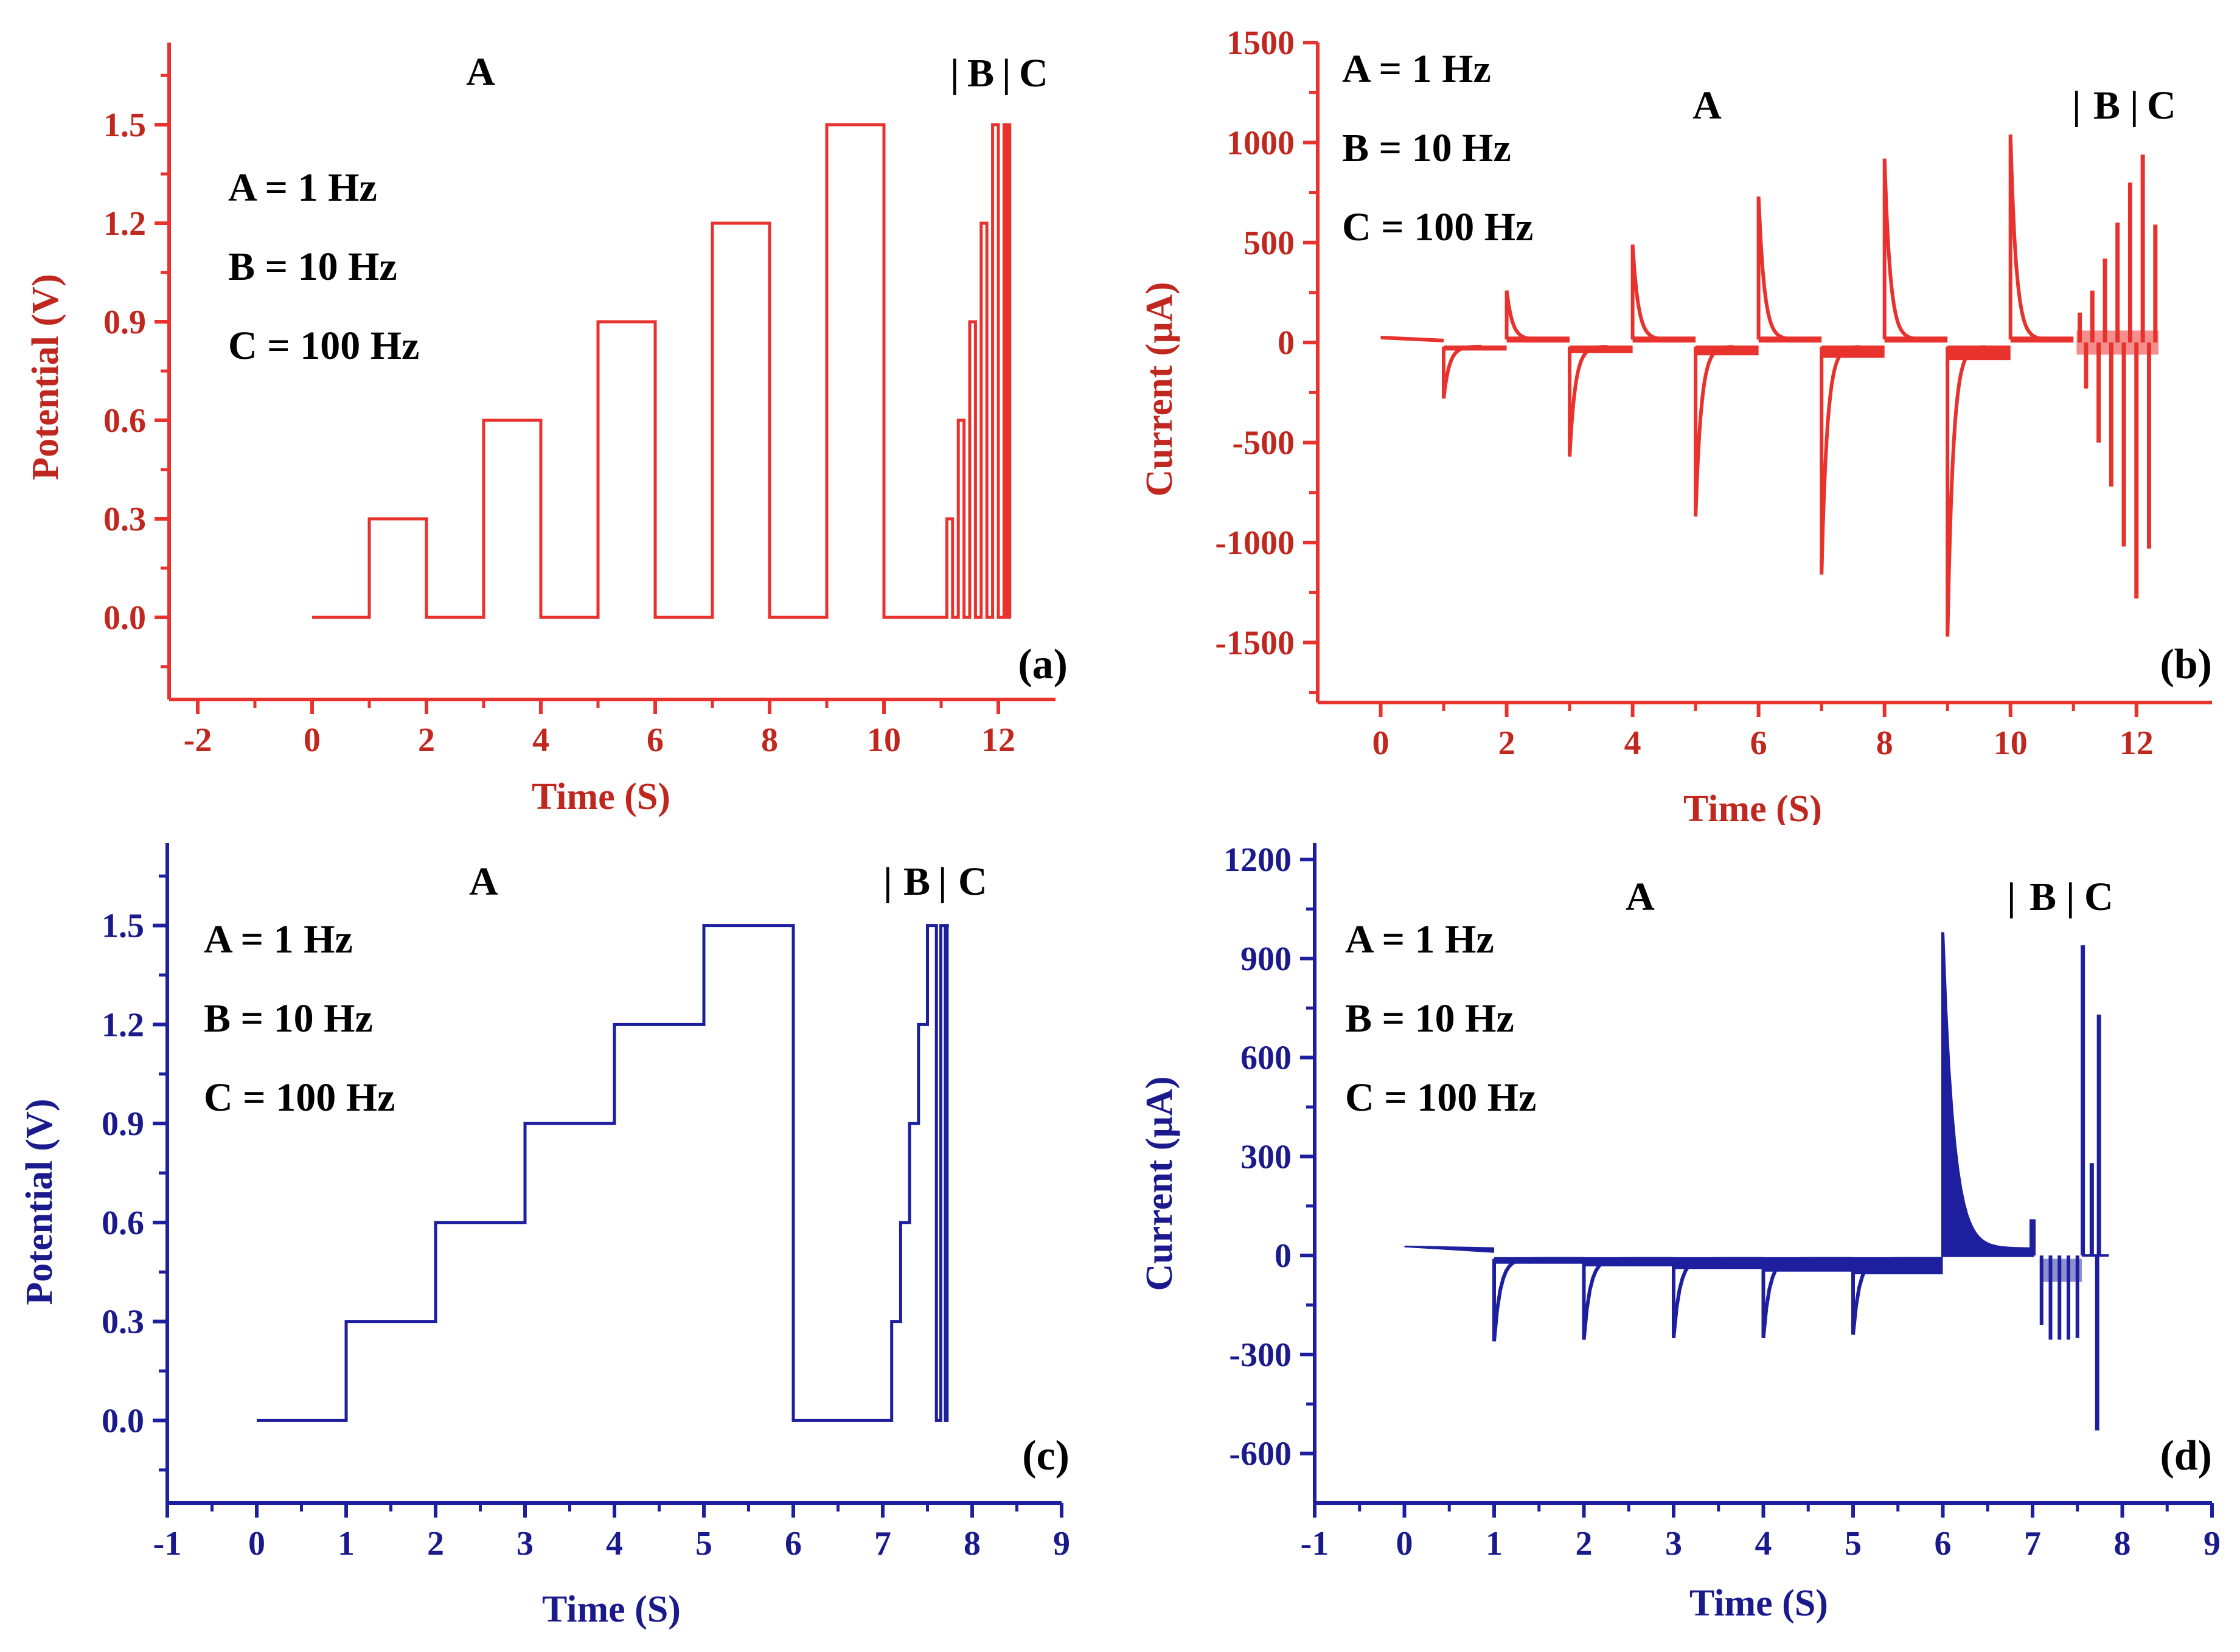 The height and width of the screenshot is (1652, 2240). I want to click on x-tick-label: 5, so click(703, 1544).